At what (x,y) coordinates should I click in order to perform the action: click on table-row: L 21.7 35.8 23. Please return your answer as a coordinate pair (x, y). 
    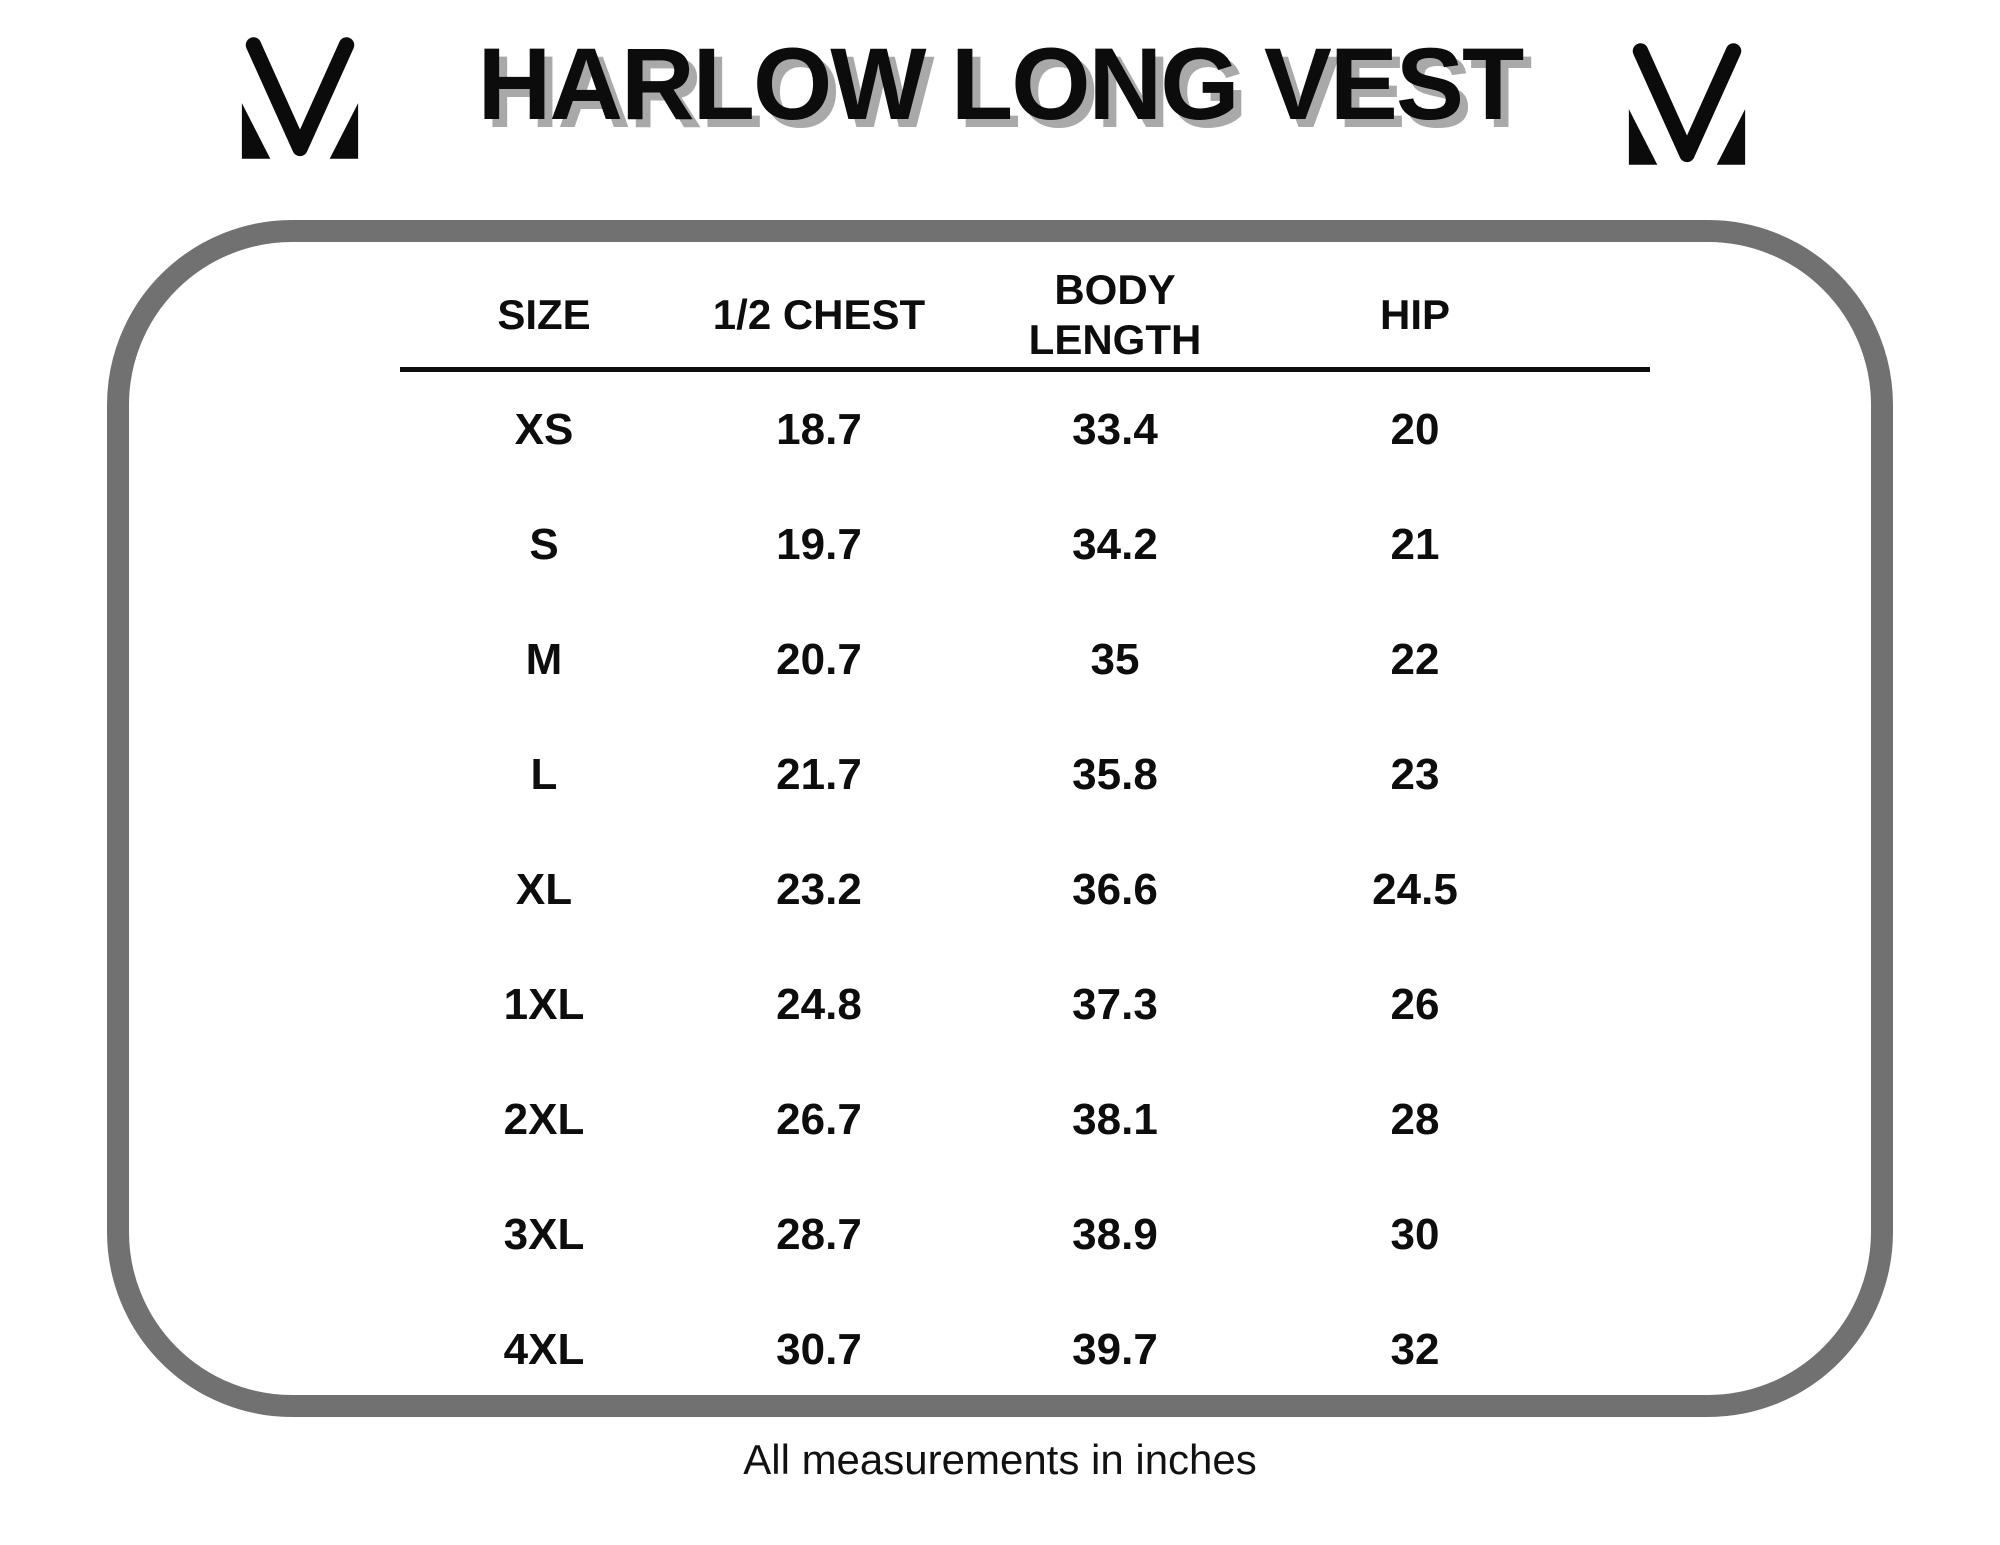
    Looking at the image, I should click on (975, 774).